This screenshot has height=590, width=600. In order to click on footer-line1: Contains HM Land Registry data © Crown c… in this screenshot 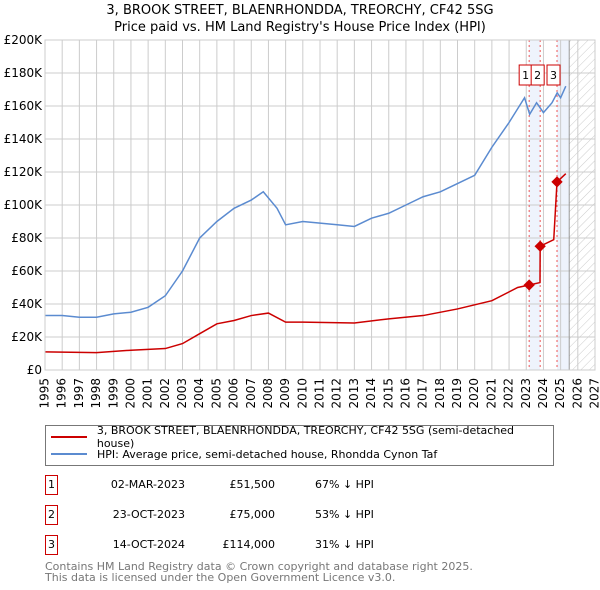, I will do `click(259, 566)`.